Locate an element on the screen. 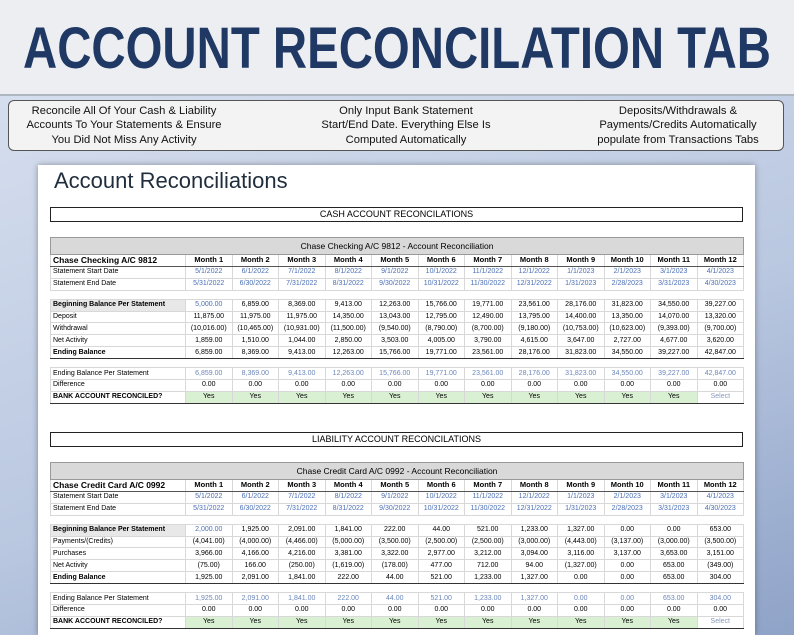  cell: (4,466.00) is located at coordinates (302, 542).